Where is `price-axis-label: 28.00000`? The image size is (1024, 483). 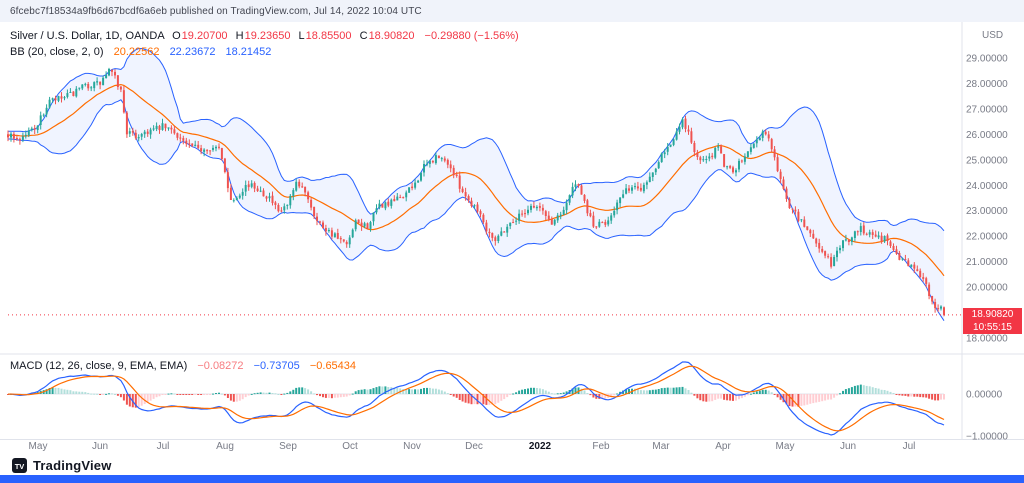 price-axis-label: 28.00000 is located at coordinates (987, 84).